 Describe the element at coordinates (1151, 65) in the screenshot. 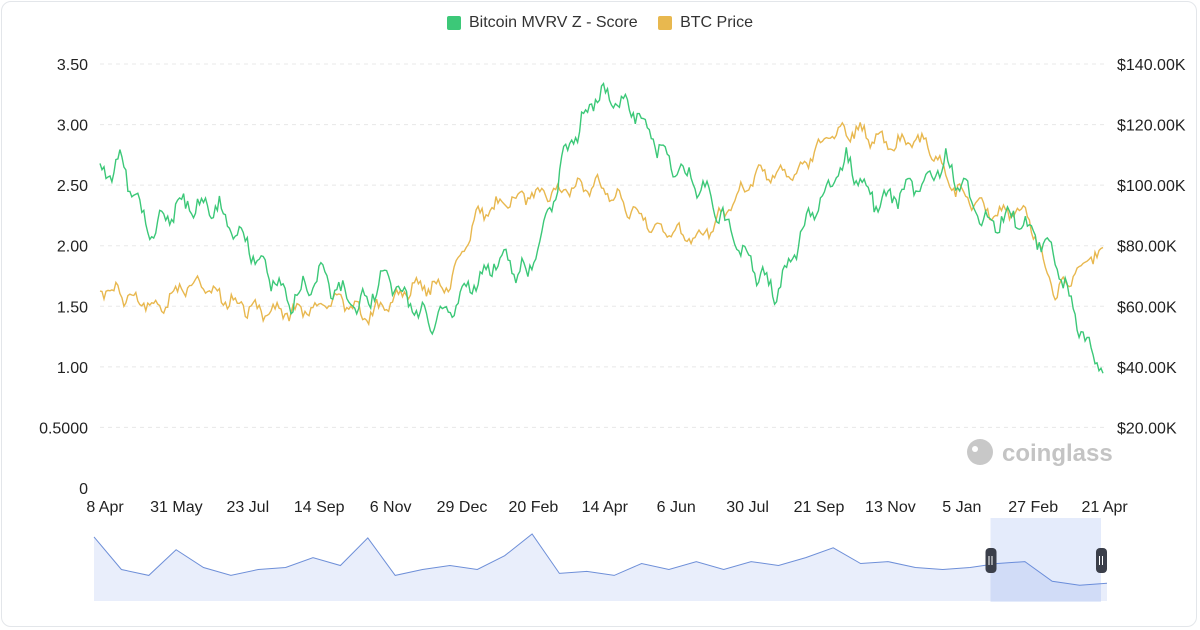

I see `y-right-tick-label: $140.00K` at that location.